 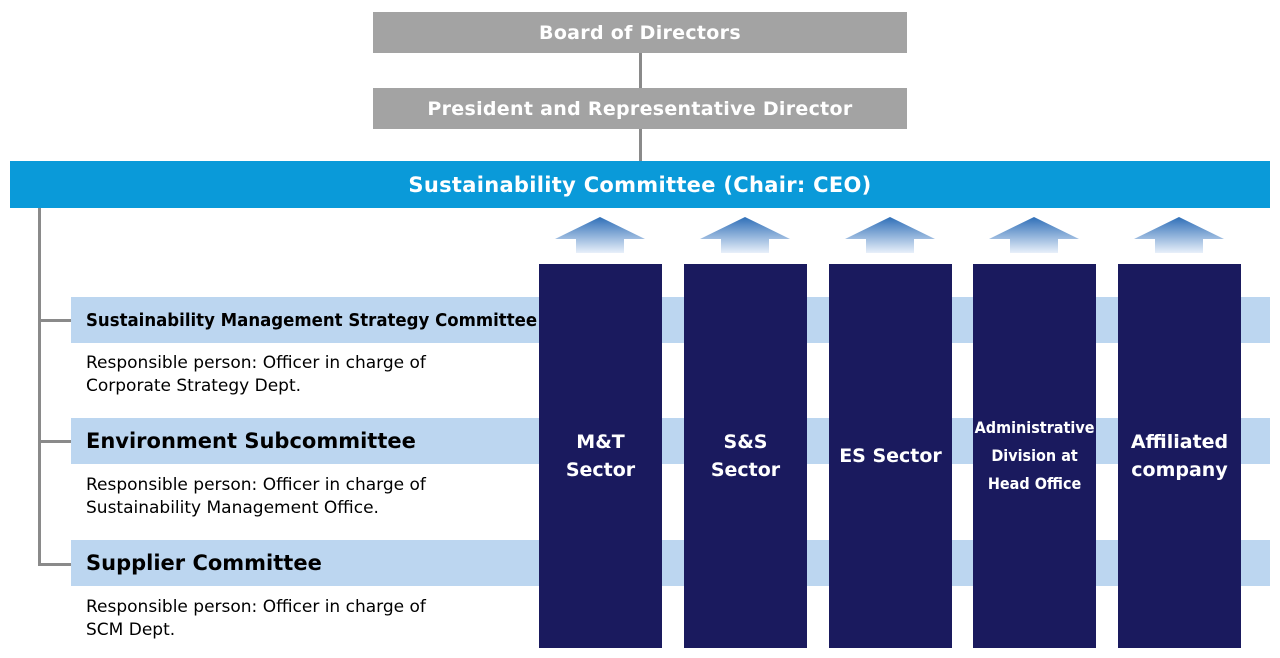 I want to click on sector-label-line: S&S, so click(x=745, y=442).